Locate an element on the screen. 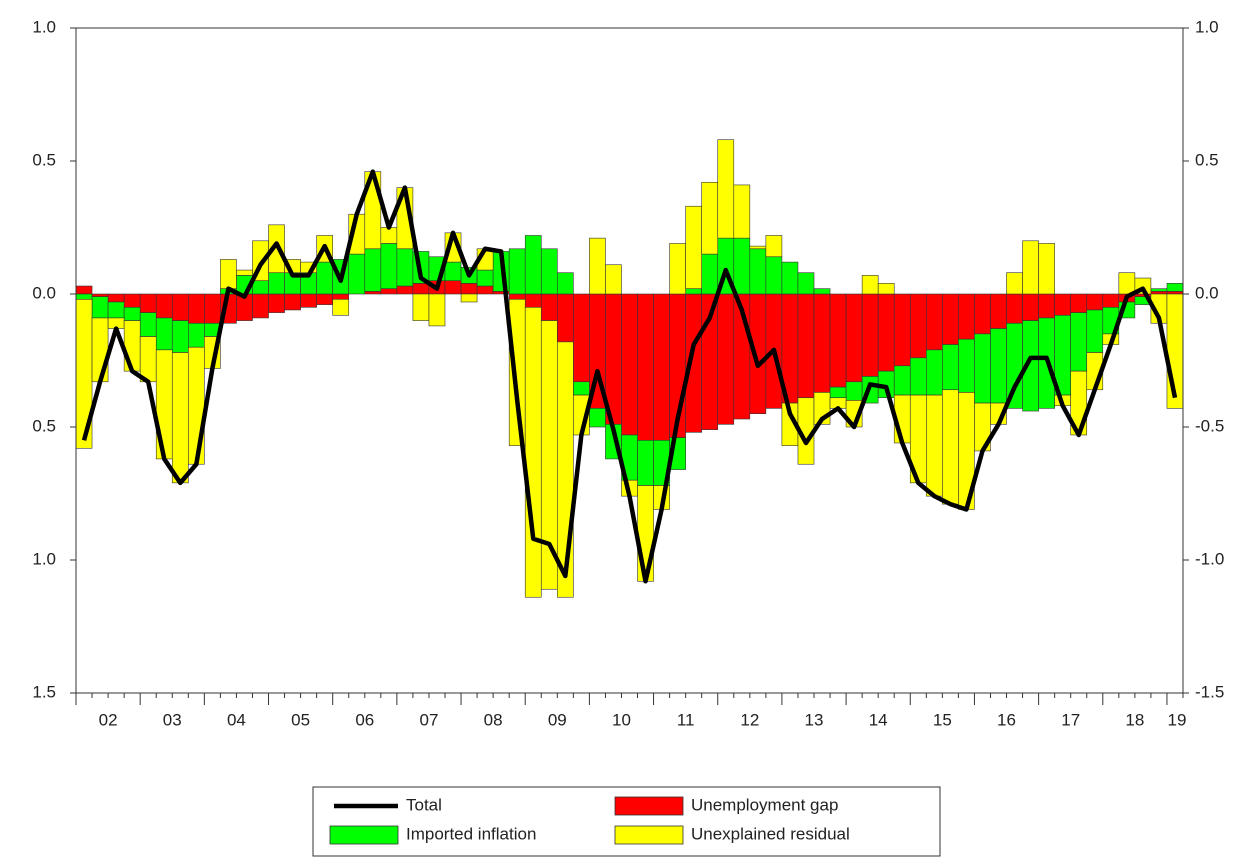  x-tick-label: 08 is located at coordinates (493, 719).